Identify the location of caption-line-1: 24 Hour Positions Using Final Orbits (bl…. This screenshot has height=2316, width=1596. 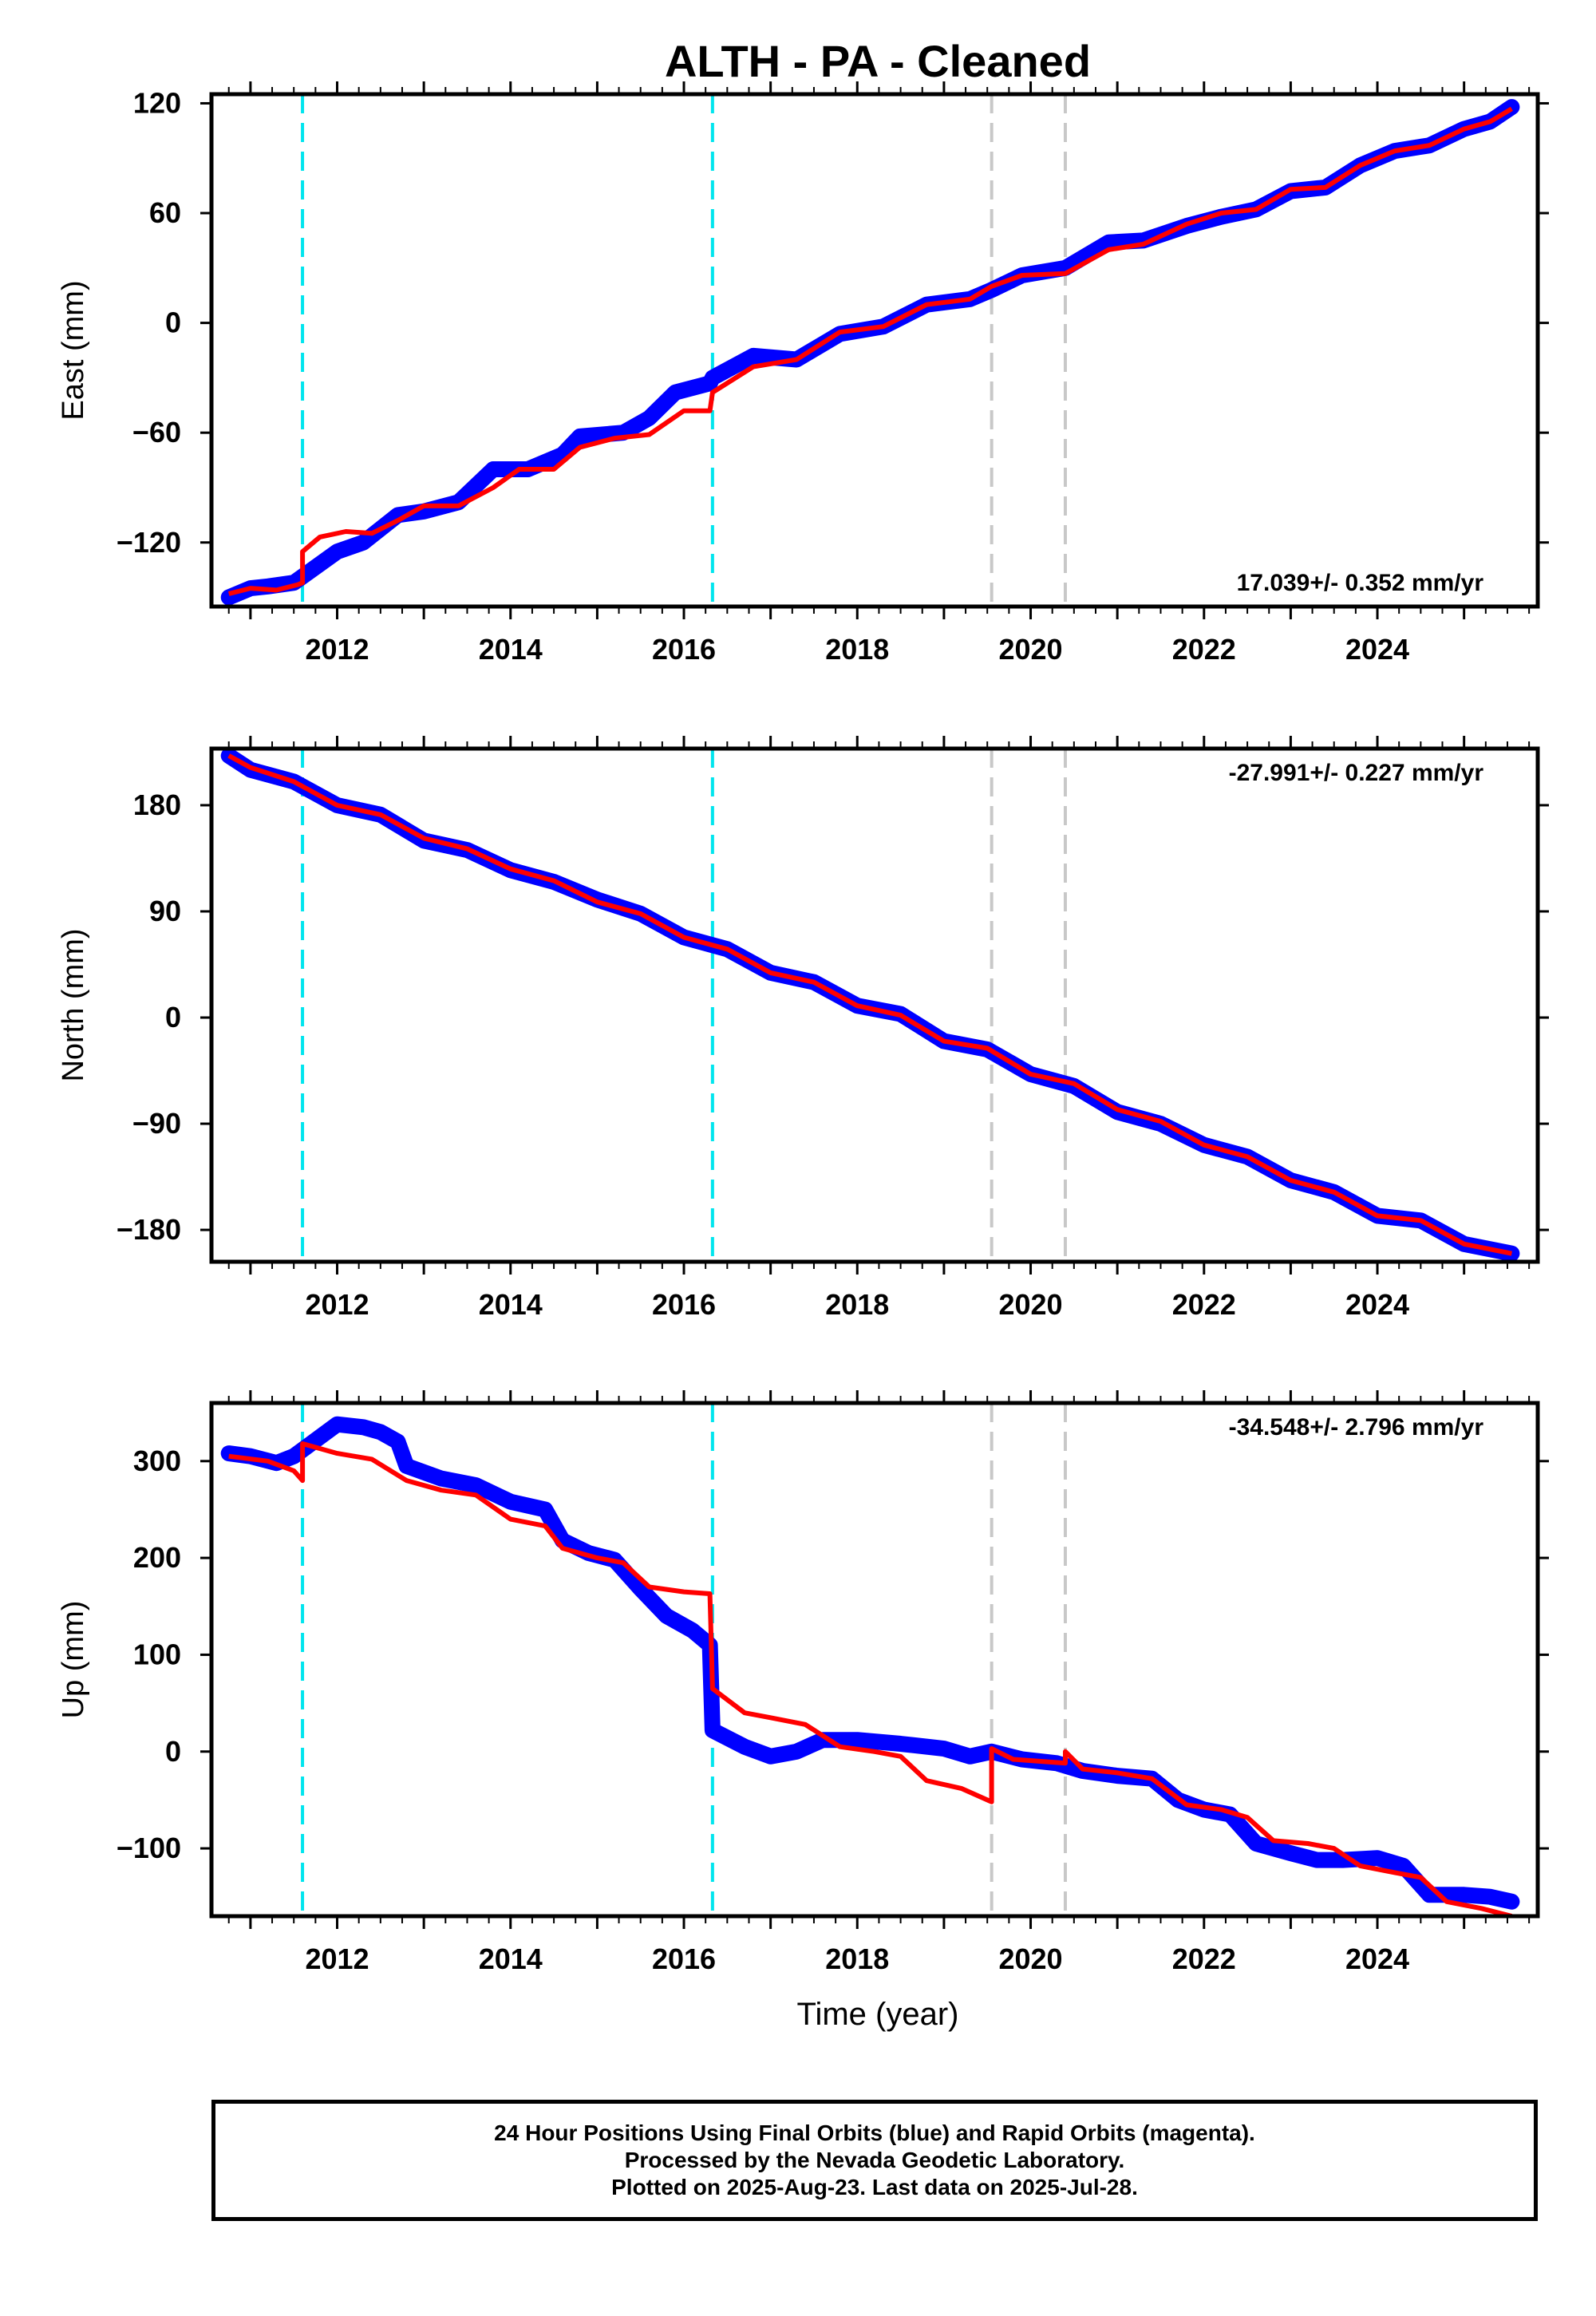
(874, 2132).